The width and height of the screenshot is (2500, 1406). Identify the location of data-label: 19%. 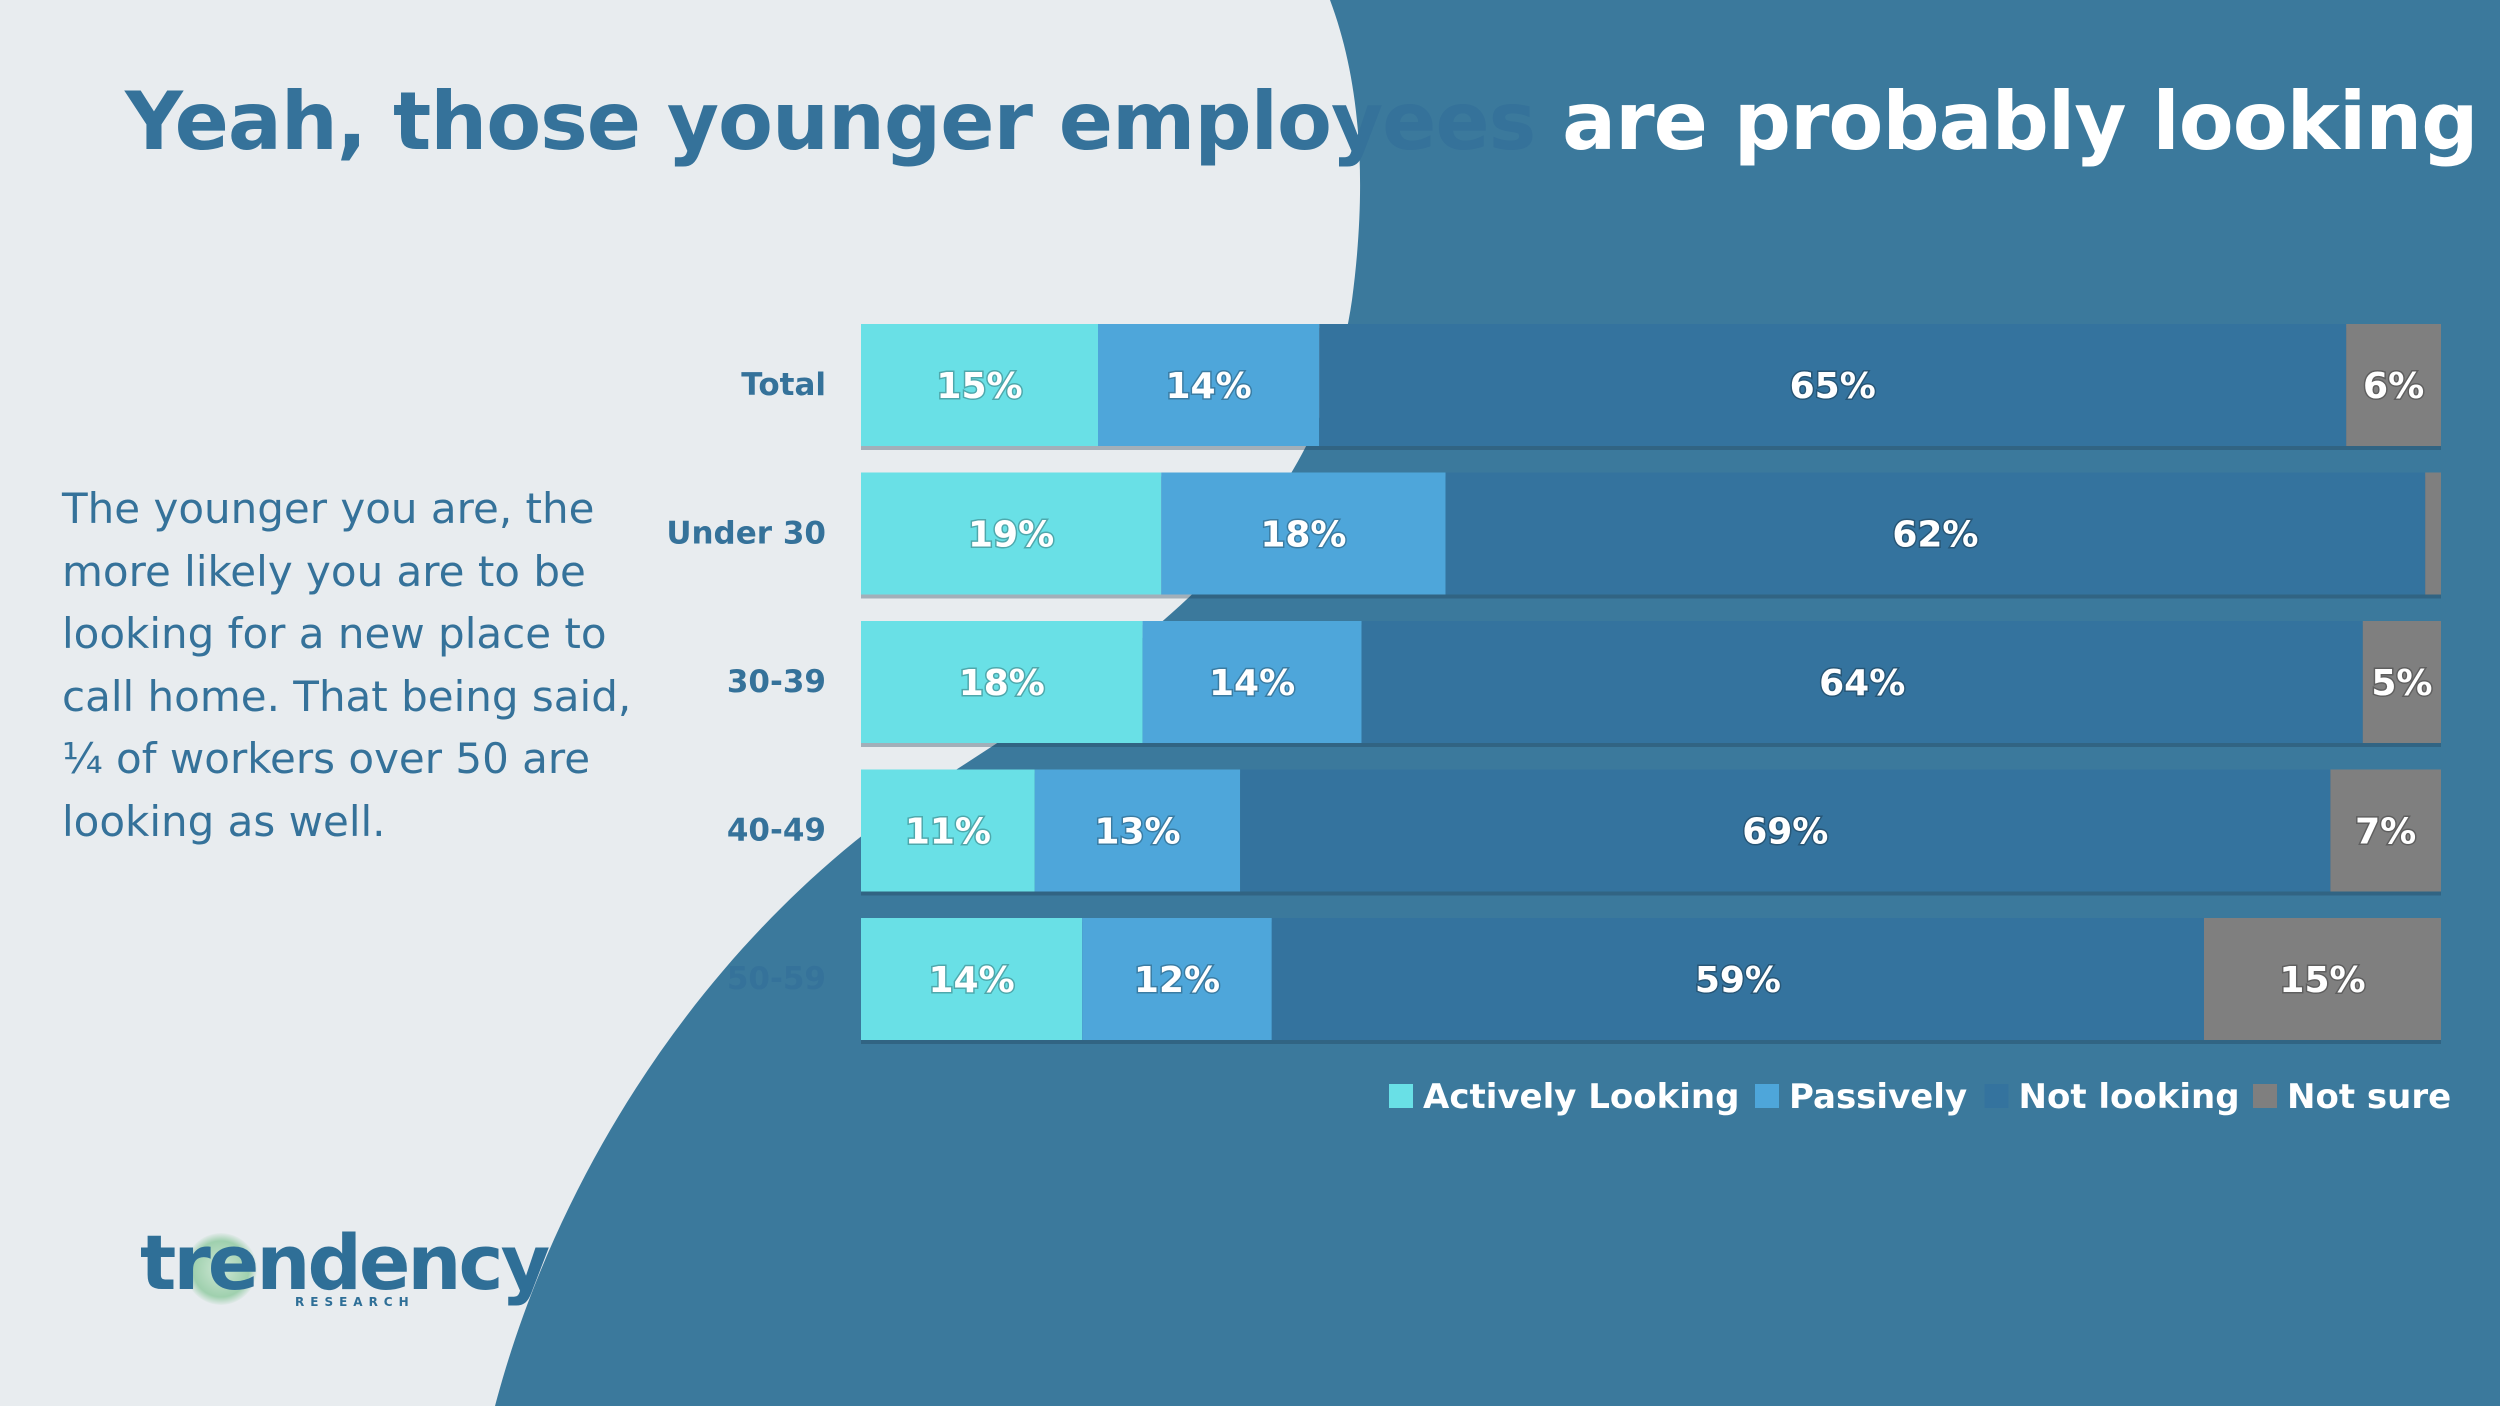
(1011, 535).